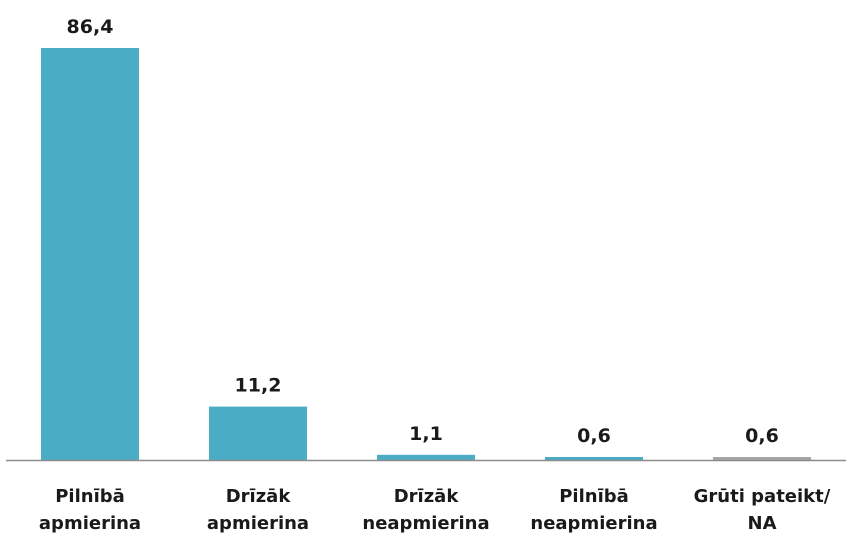 The width and height of the screenshot is (846, 535). What do you see at coordinates (762, 436) in the screenshot?
I see `data-label-5: 0,6` at bounding box center [762, 436].